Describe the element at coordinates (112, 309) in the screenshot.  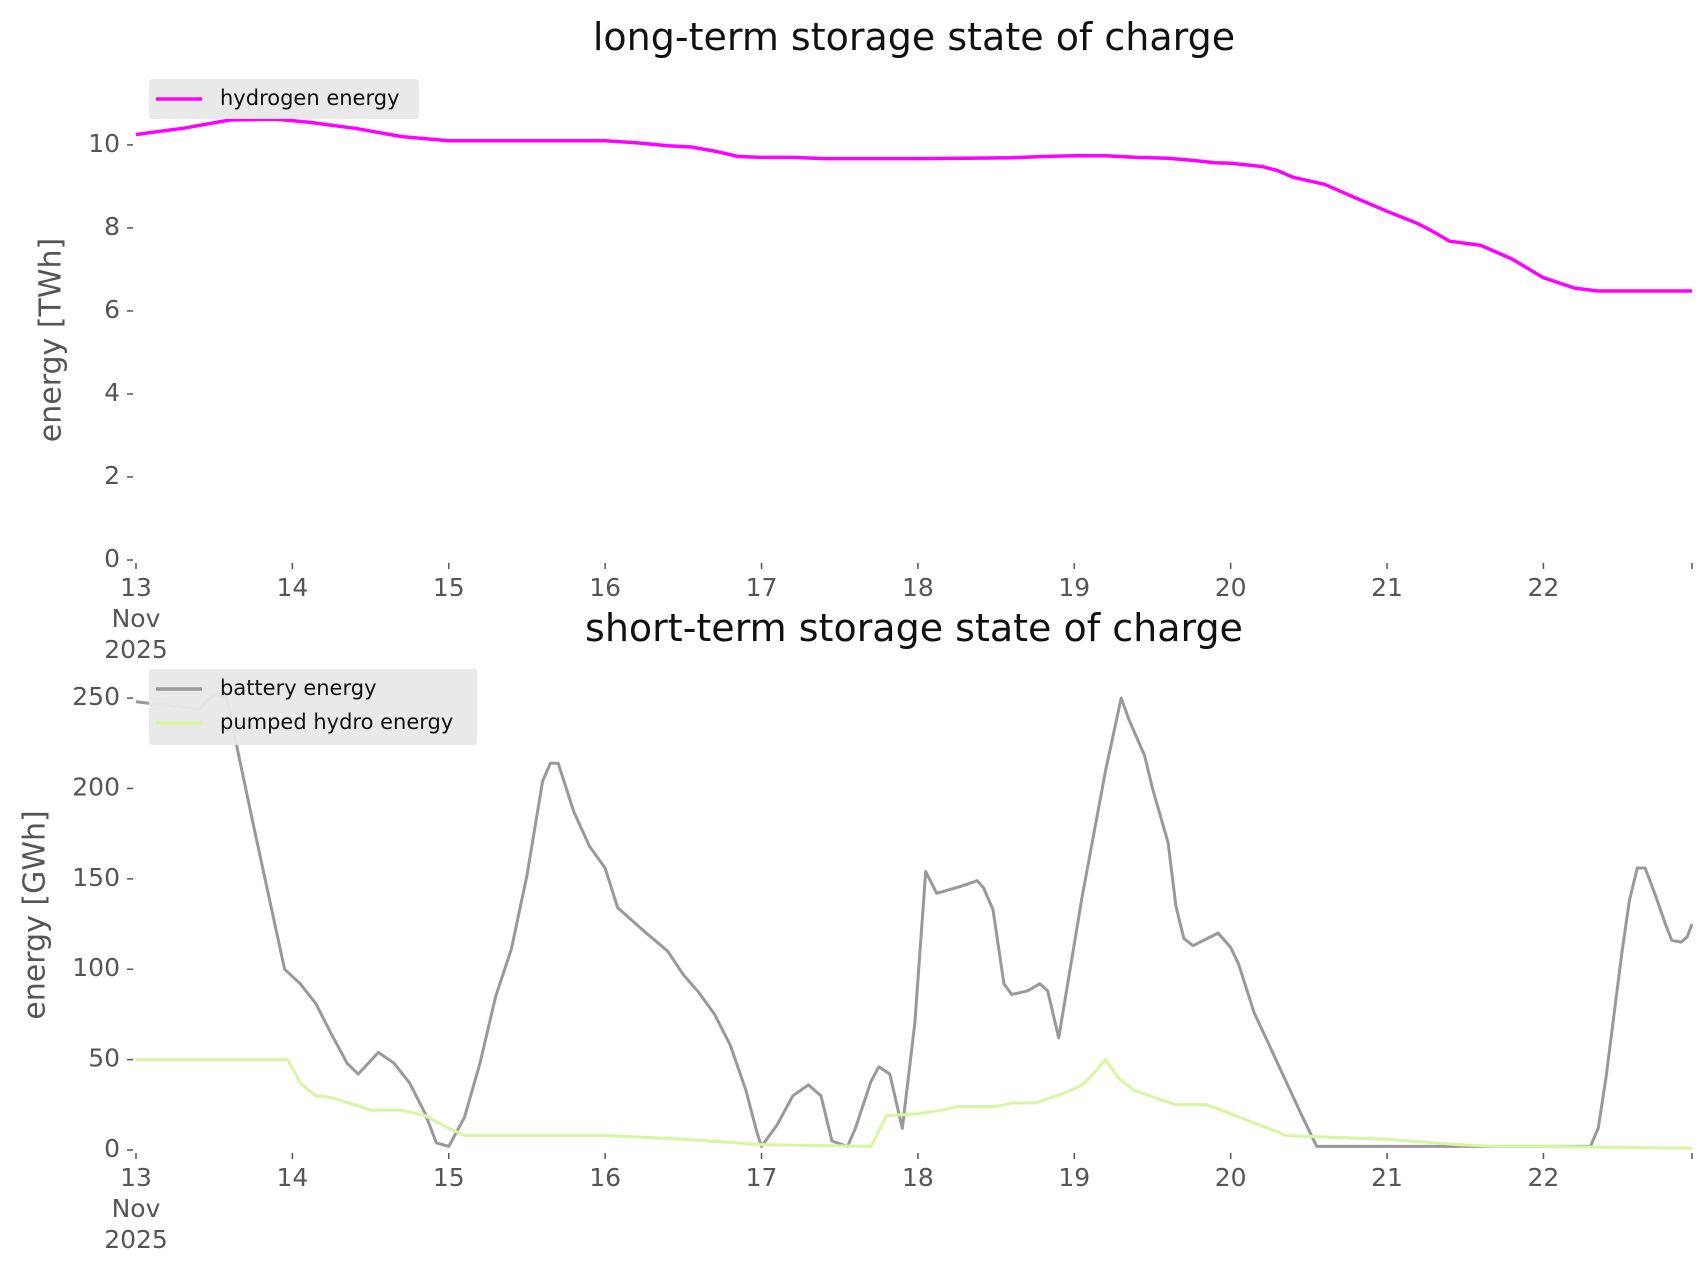
I see `y-tick-label: 6` at that location.